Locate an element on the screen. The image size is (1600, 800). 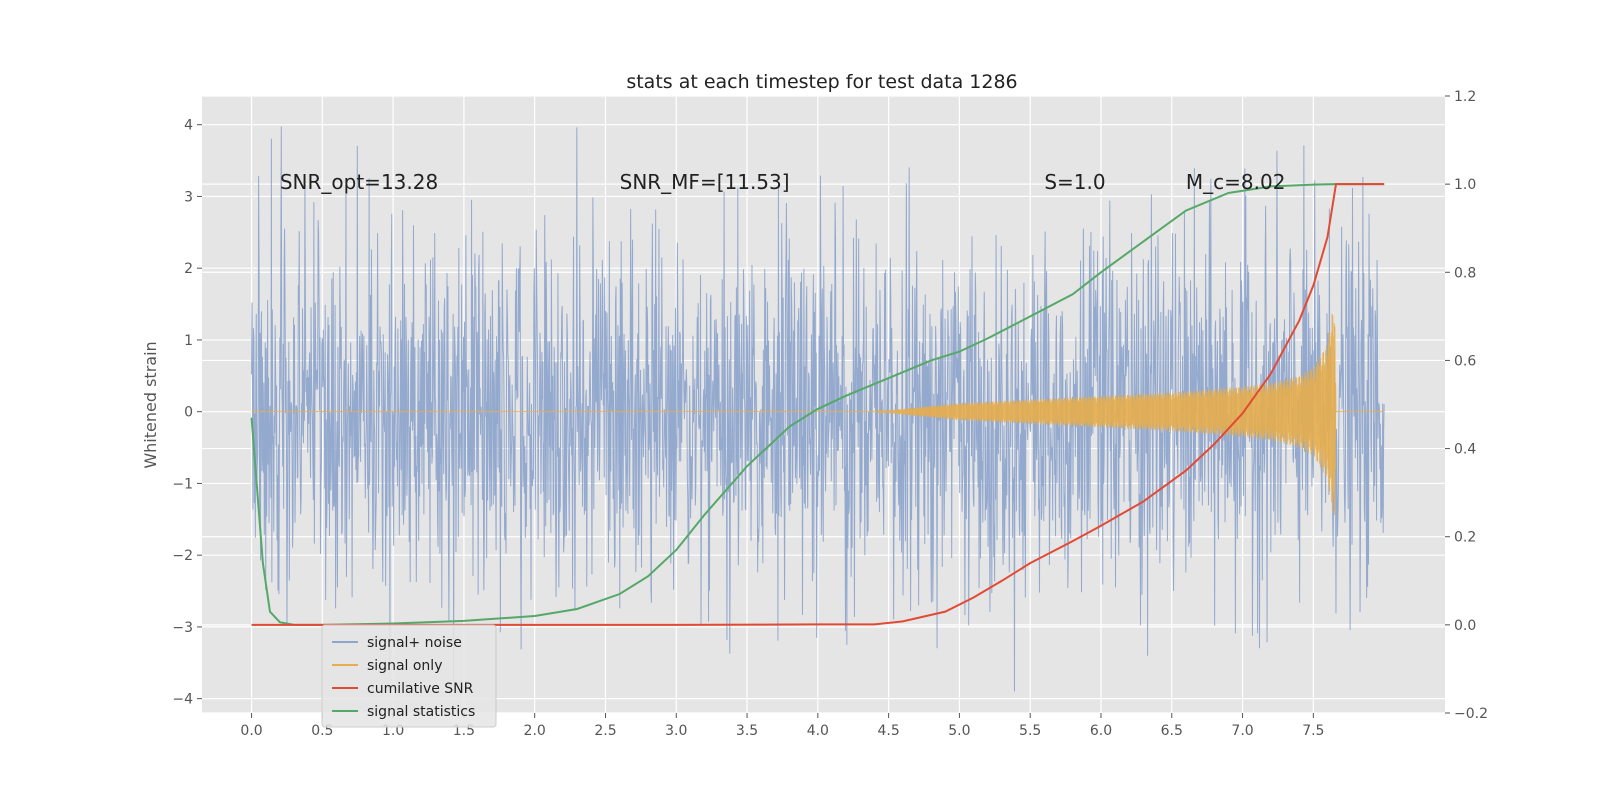
annotations: SNR_opt=13.28 SNR_MF=[11.53] S=1.0 M_c=8.02 is located at coordinates (783, 182).